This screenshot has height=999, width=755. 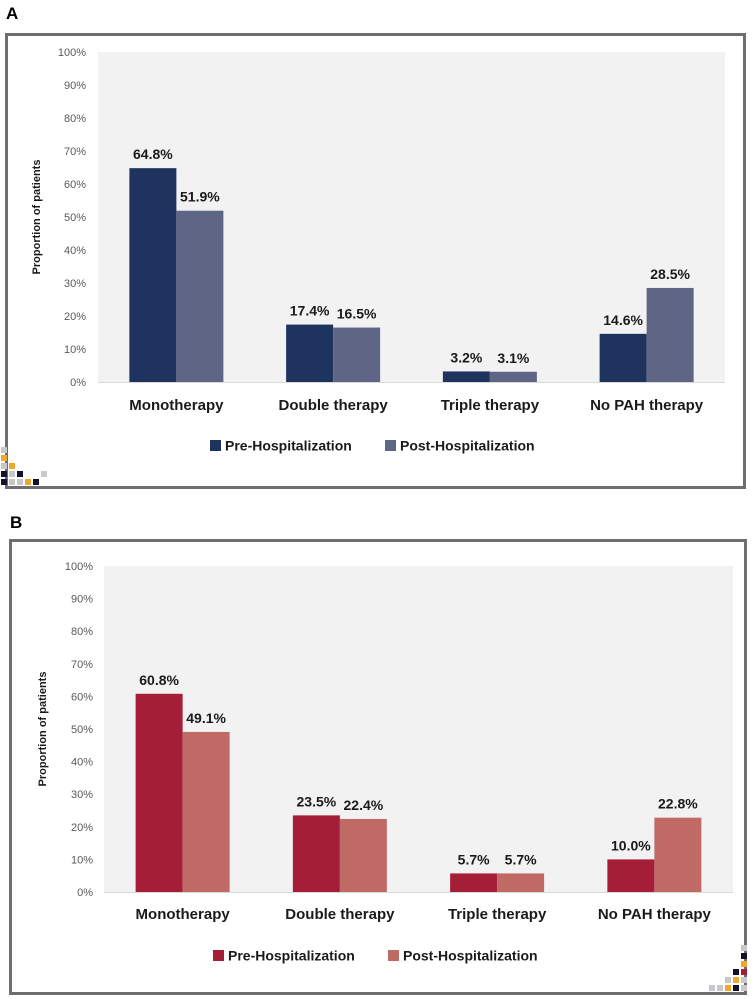 I want to click on chart-a-legend-swatch-pre, so click(x=215, y=445).